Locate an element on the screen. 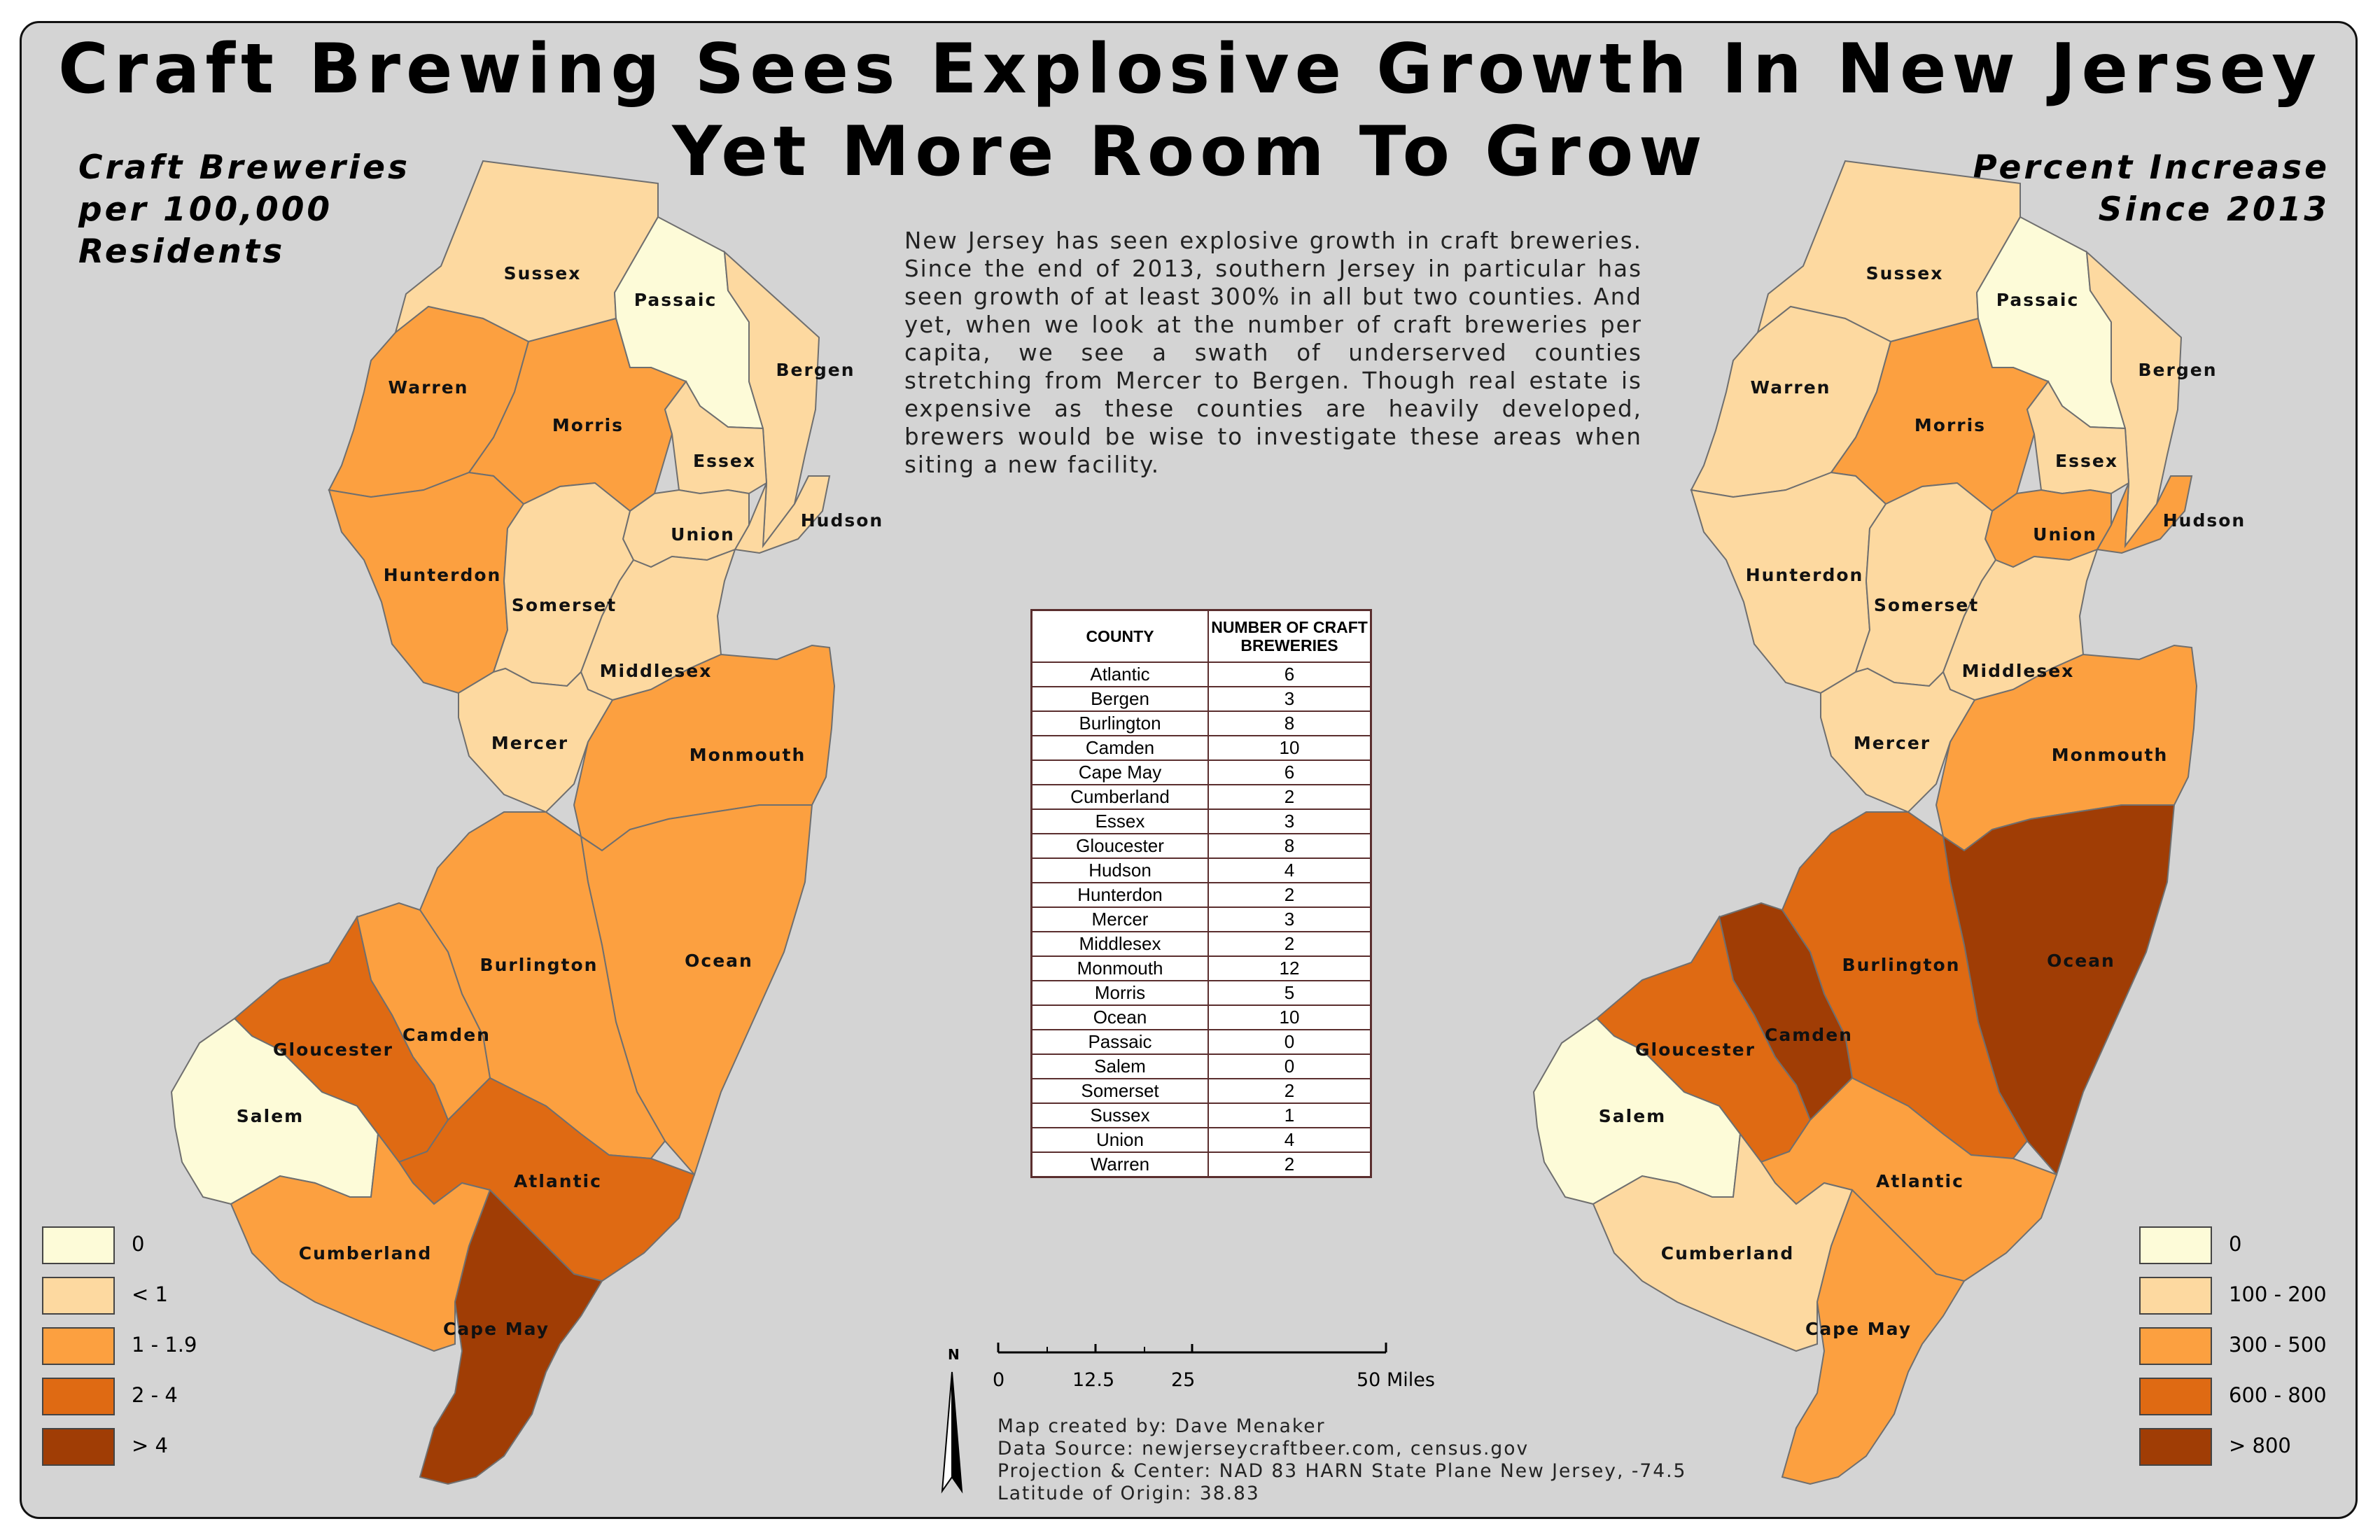 This screenshot has height=1540, width=2380. legend-label: 2 - 4 is located at coordinates (155, 1395).